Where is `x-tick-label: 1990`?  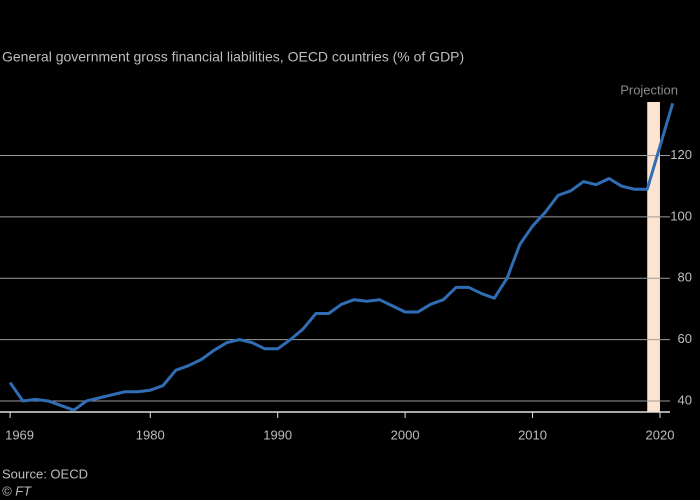
x-tick-label: 1990 is located at coordinates (277, 434).